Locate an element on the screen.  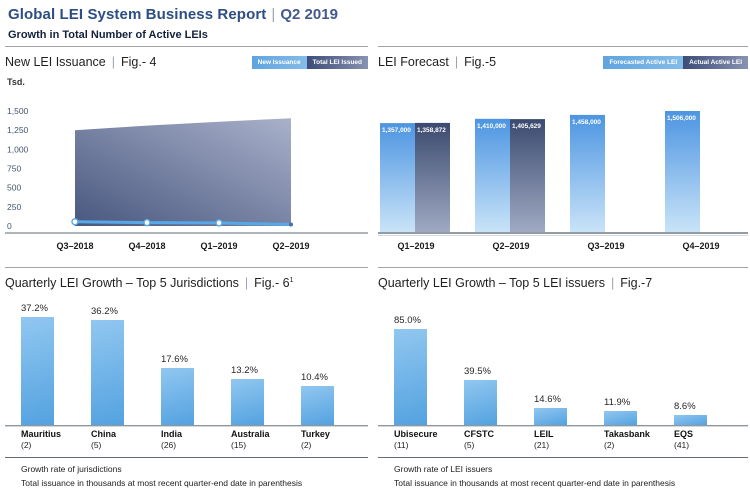
bar-value-label: 39.5% is located at coordinates (477, 371).